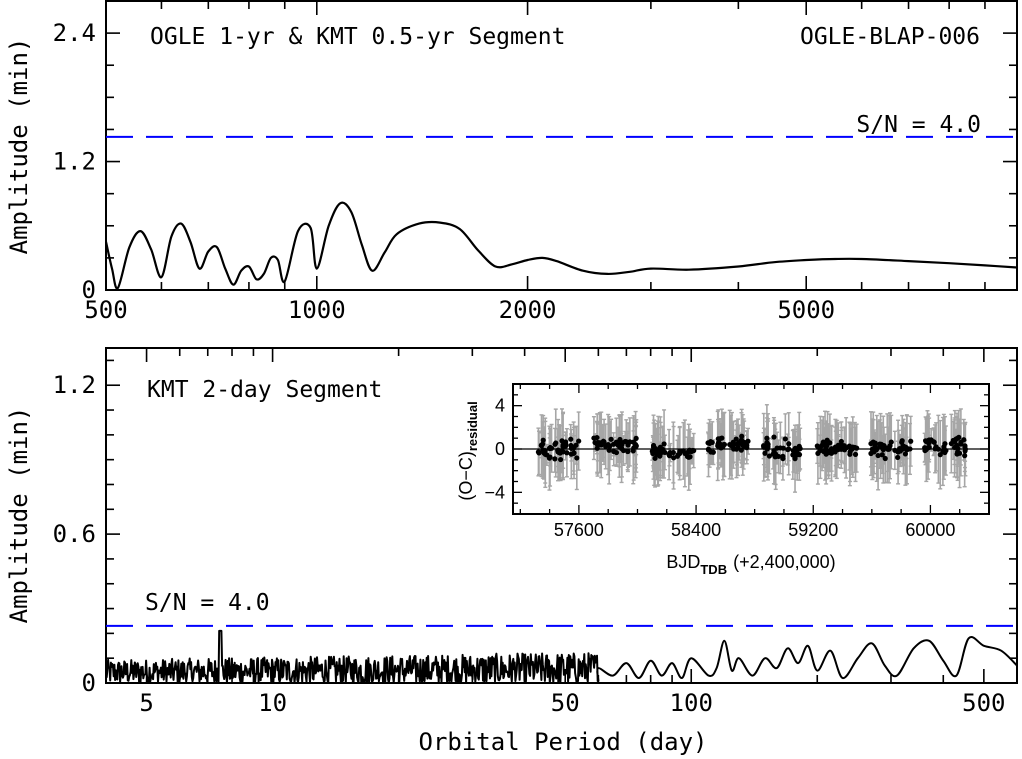 The image size is (1022, 759). What do you see at coordinates (691, 703) in the screenshot?
I see `x-tick-label: 100` at bounding box center [691, 703].